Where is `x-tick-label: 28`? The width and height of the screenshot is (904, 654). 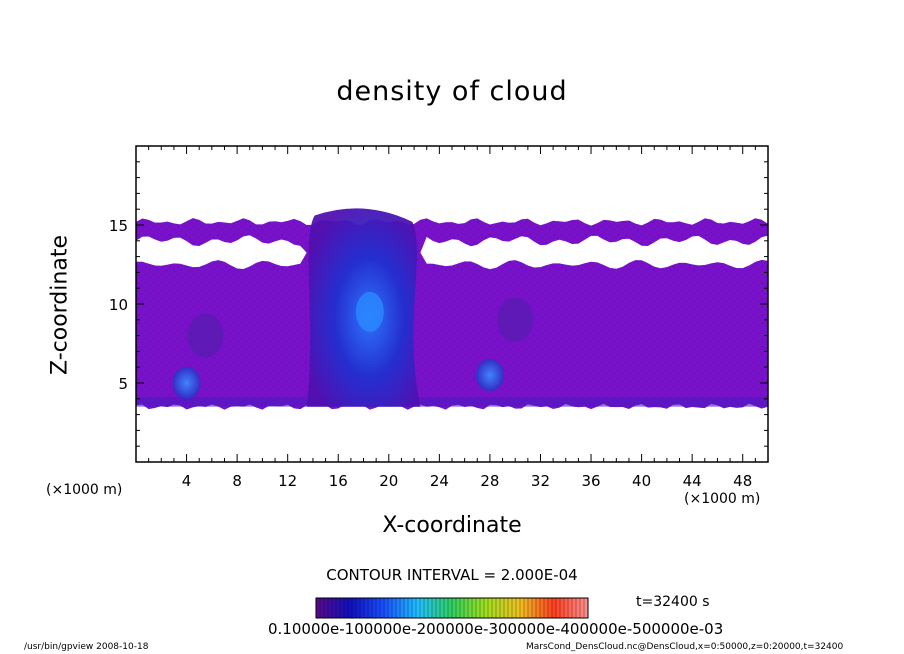
x-tick-label: 28 is located at coordinates (489, 481).